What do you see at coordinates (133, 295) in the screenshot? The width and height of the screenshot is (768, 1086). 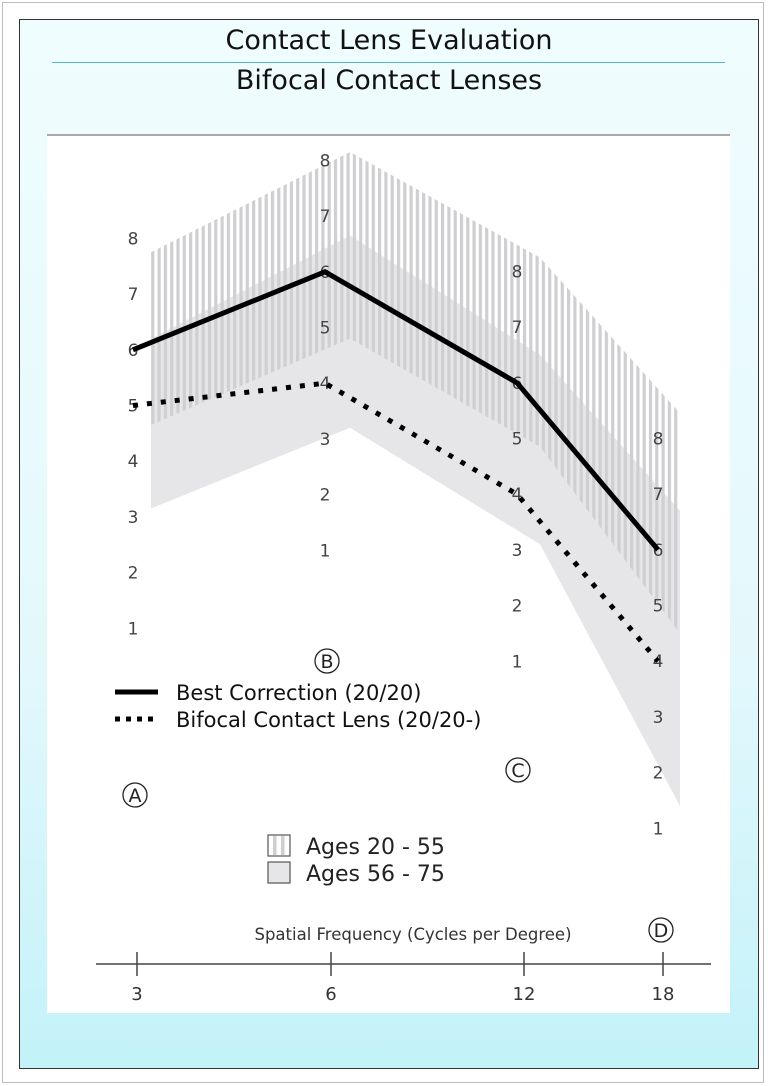 I see `column-a-tick-label: 7` at bounding box center [133, 295].